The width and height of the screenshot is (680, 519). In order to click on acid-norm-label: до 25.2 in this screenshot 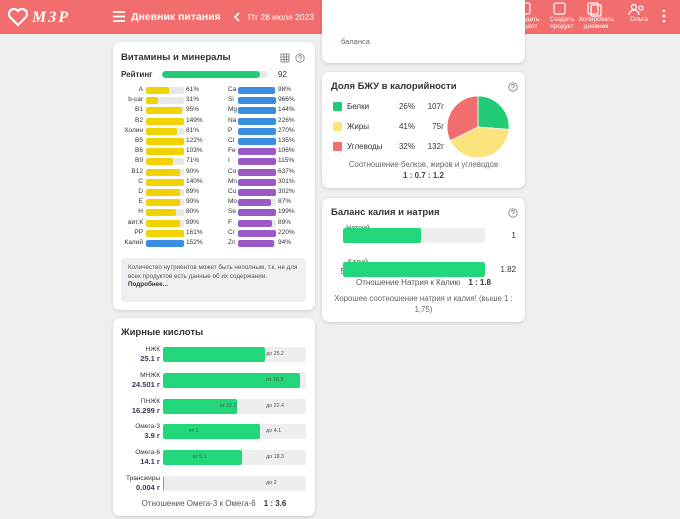, I will do `click(275, 354)`.